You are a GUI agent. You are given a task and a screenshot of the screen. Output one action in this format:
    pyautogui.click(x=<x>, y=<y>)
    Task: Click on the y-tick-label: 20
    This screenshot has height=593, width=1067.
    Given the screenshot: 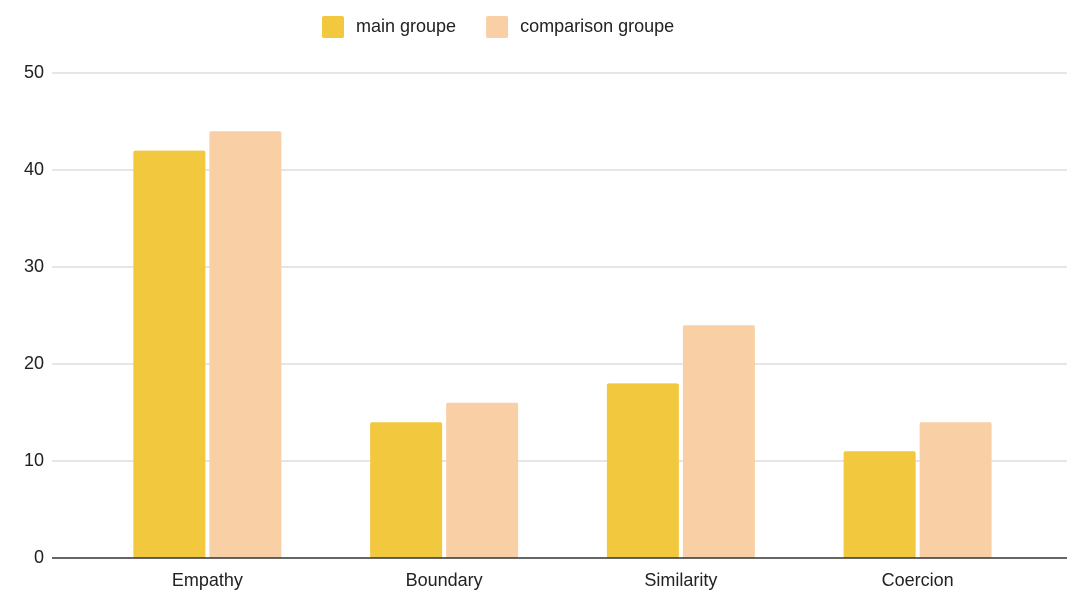 What is the action you would take?
    pyautogui.click(x=34, y=363)
    